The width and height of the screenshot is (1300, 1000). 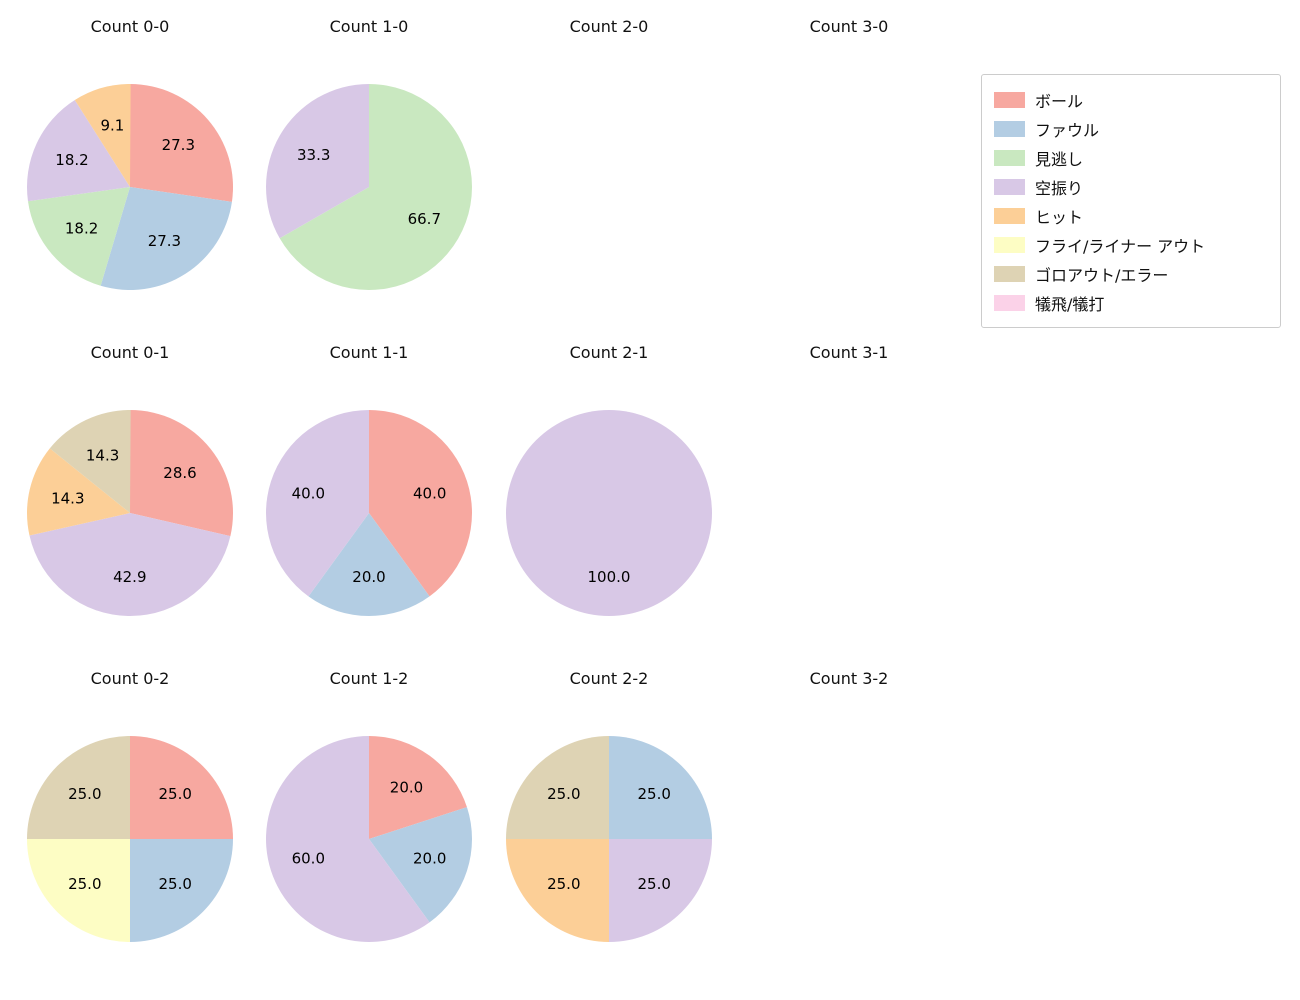 What do you see at coordinates (609, 352) in the screenshot?
I see `chart-title: Count 2-1` at bounding box center [609, 352].